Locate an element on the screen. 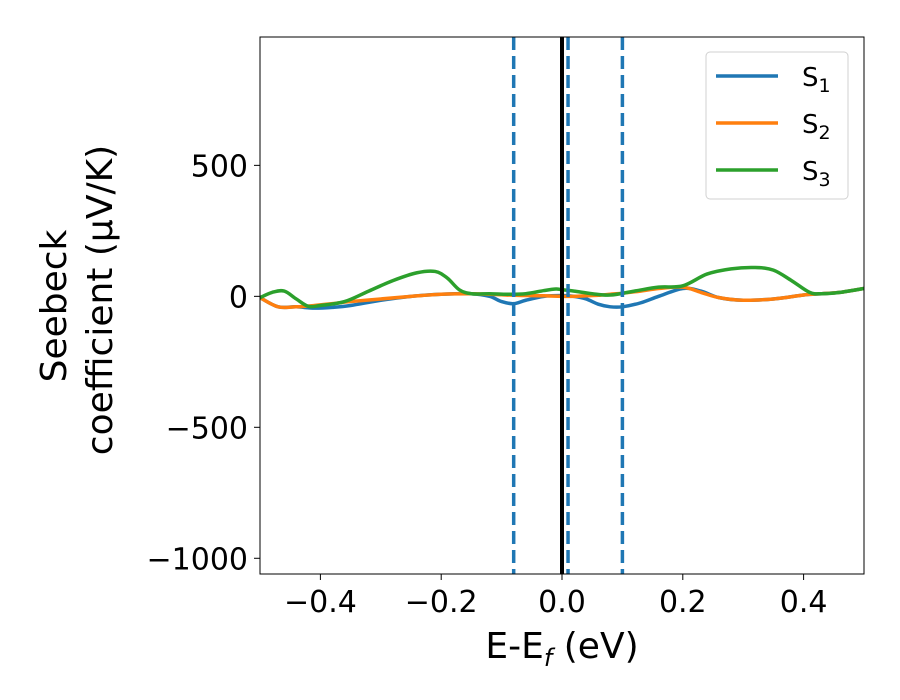 The height and width of the screenshot is (700, 900). x-axis-ticks: −0.4 −0.2 0.0 0.2 0.4 is located at coordinates (555, 597).